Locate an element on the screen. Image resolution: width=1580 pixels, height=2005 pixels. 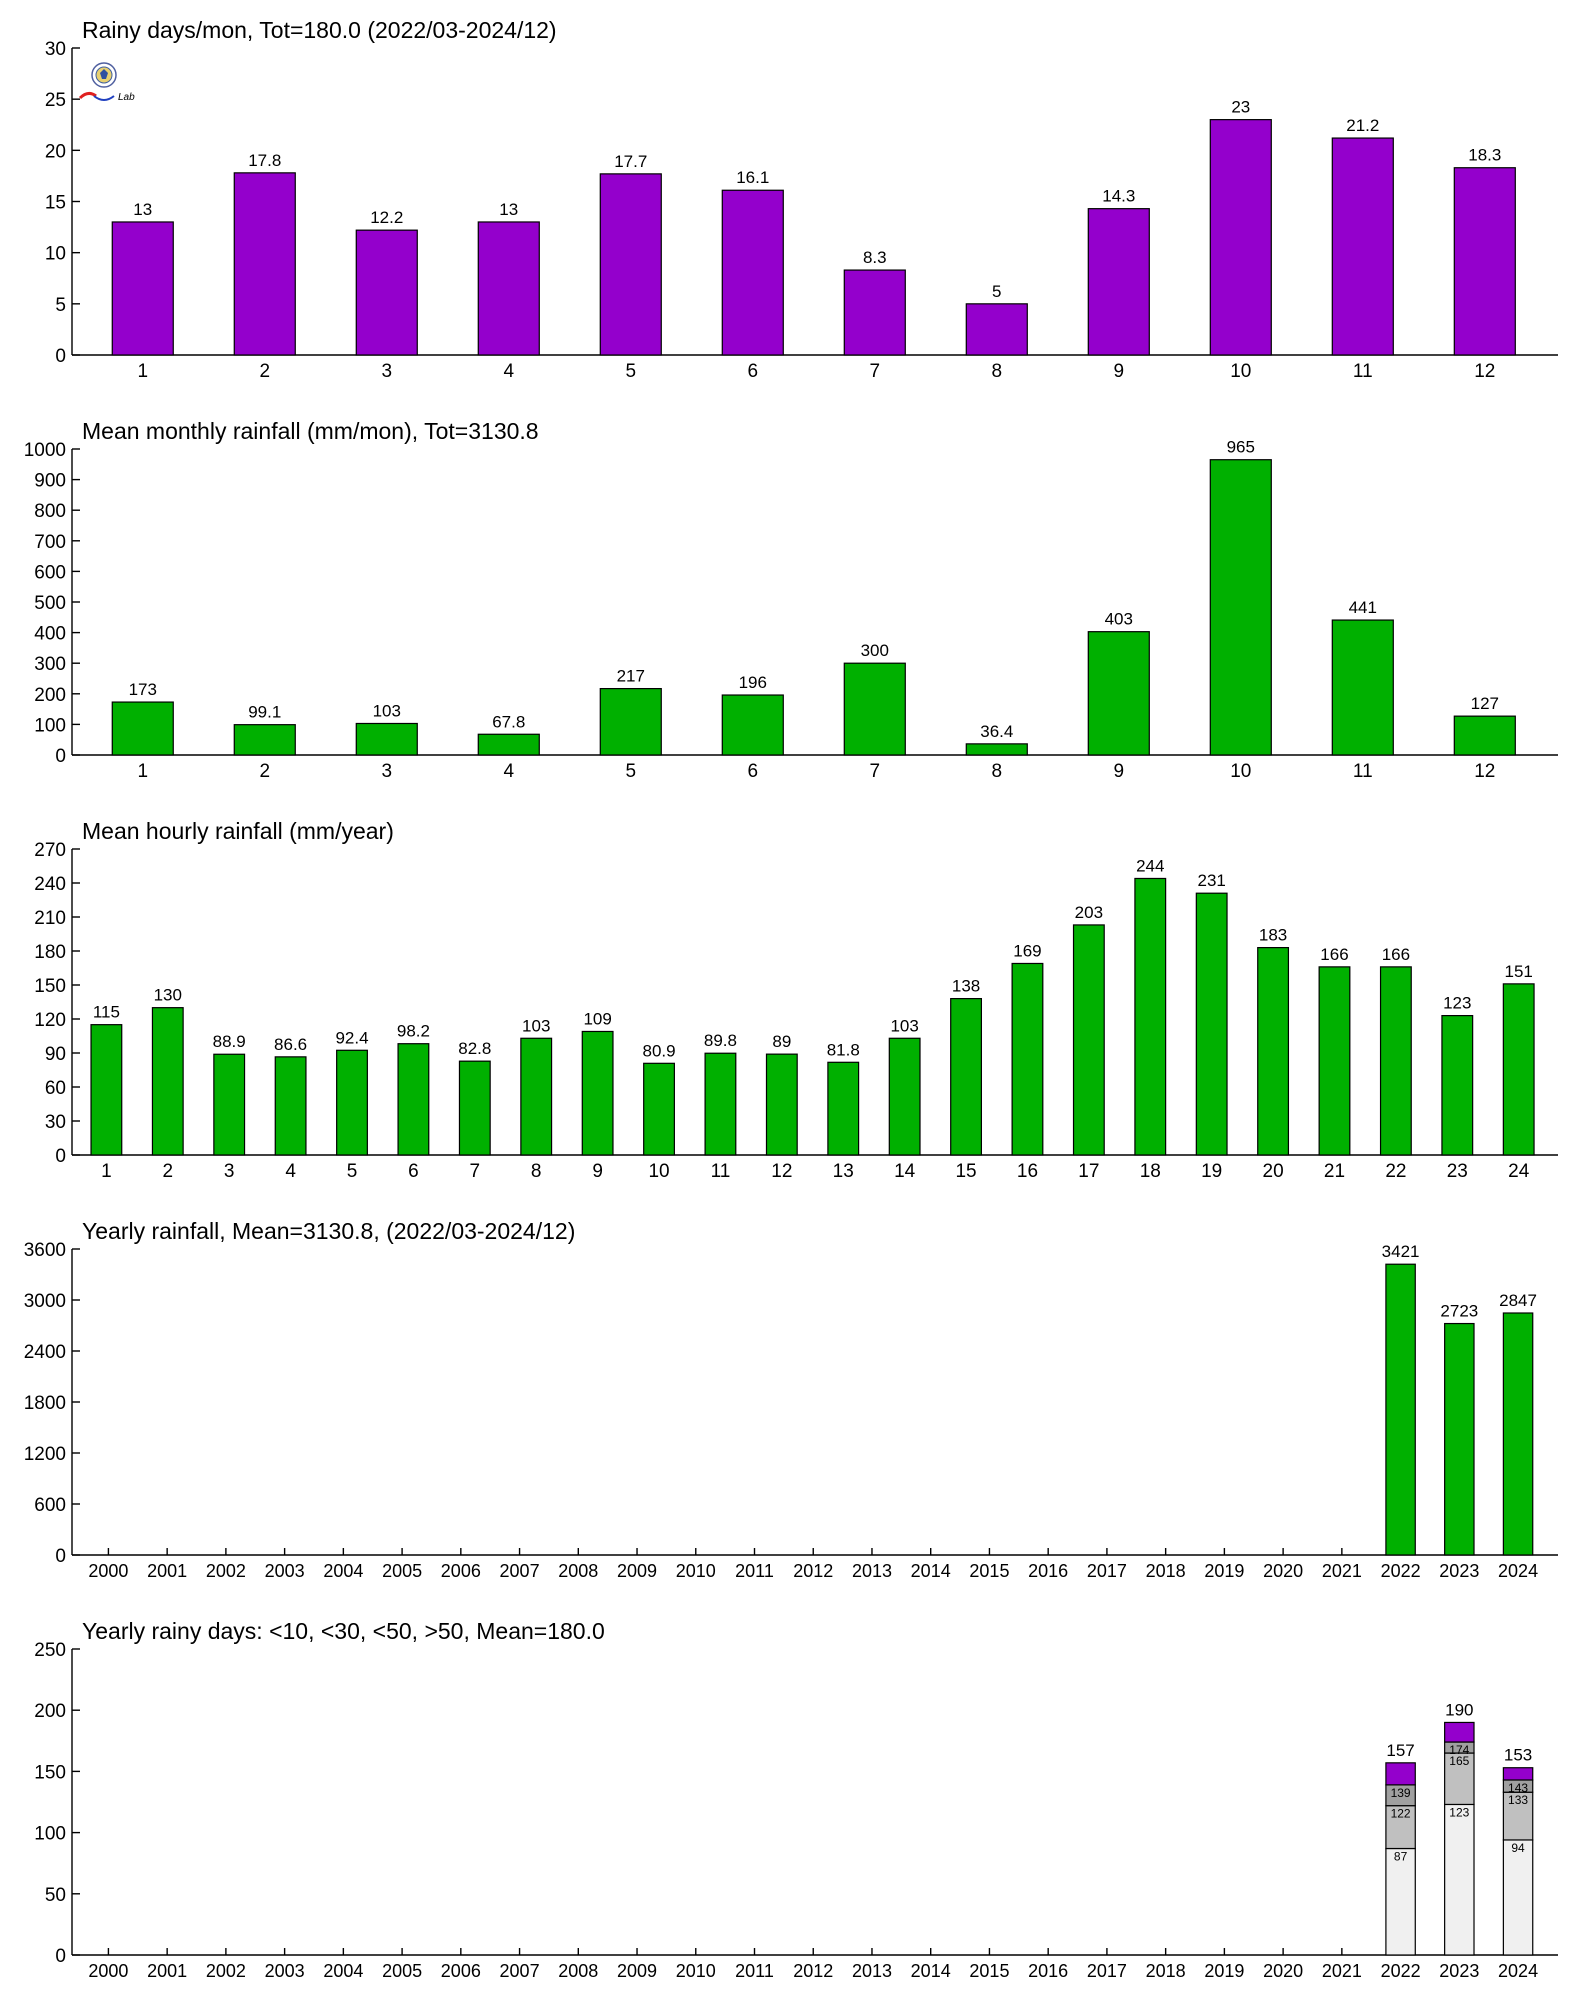
x-tick-label: 5 is located at coordinates (352, 1171).